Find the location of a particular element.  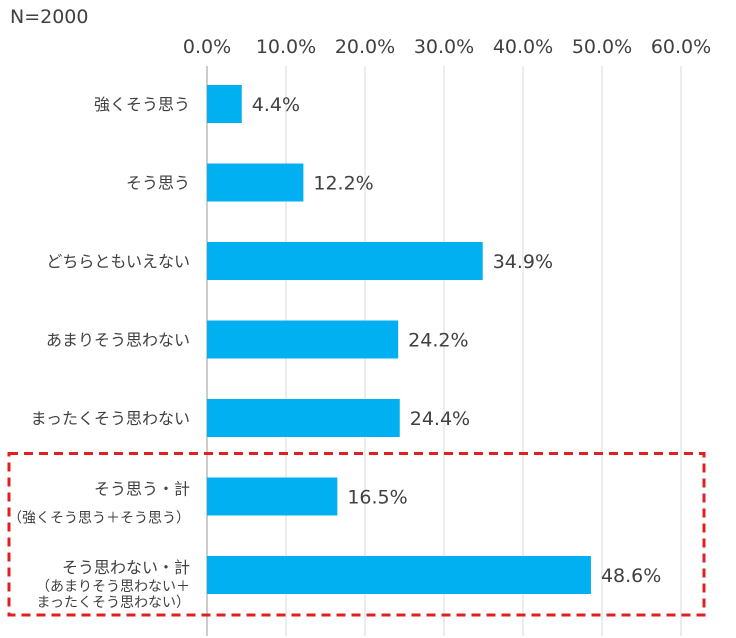

x-tick-label: 30.0% is located at coordinates (444, 47).